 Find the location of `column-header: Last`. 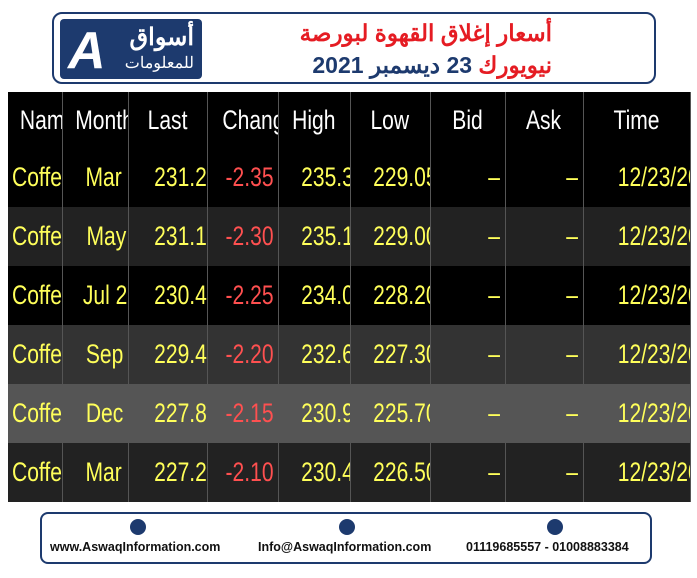

column-header: Last is located at coordinates (168, 120).